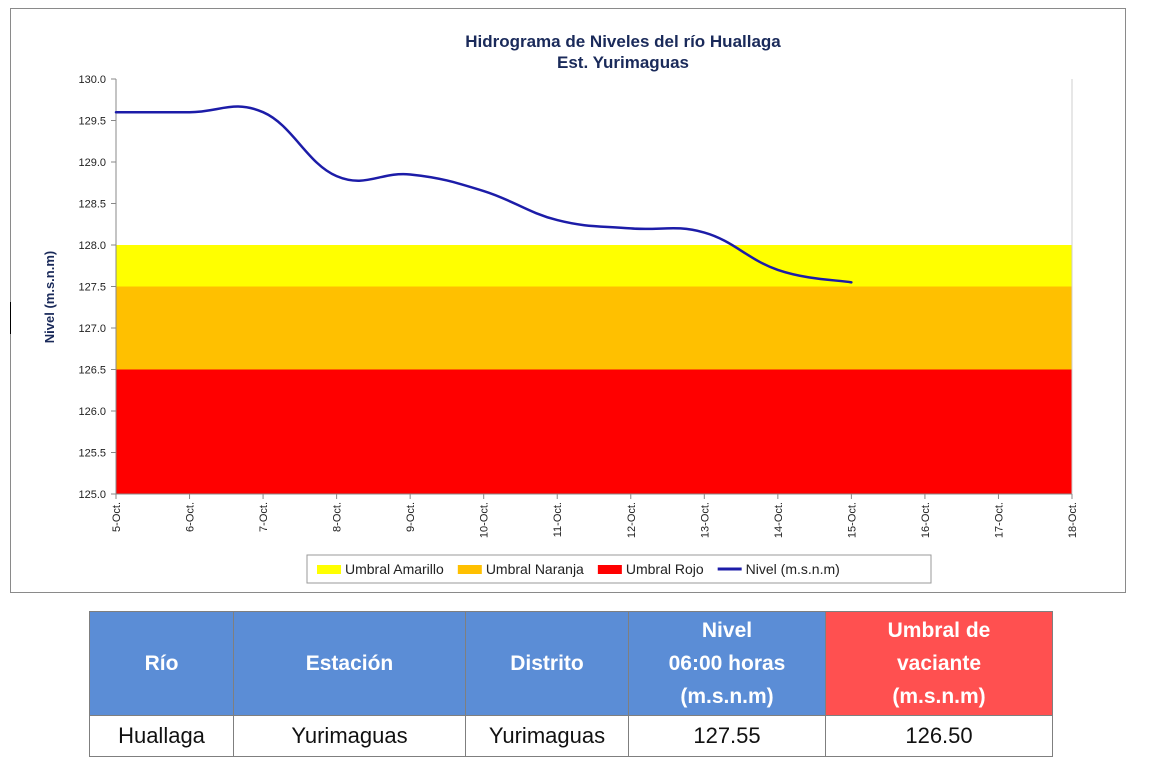 Image resolution: width=1168 pixels, height=772 pixels. I want to click on header-umbral: Umbral de vaciante (m.s.n.m), so click(939, 663).